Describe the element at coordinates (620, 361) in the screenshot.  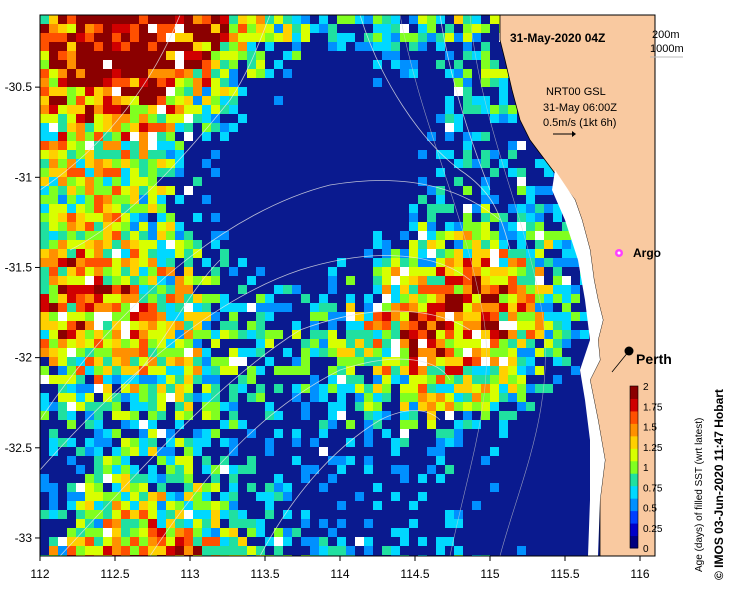
I see `perth-leader` at that location.